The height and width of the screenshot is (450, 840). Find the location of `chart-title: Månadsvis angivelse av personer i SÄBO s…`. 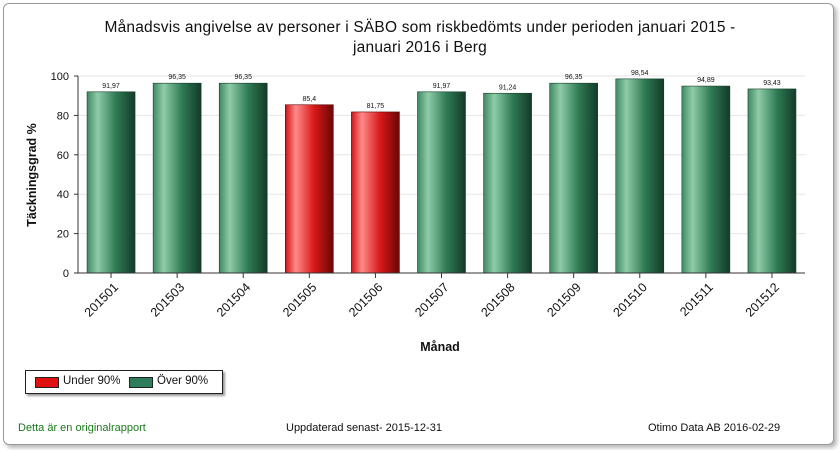

chart-title: Månadsvis angivelse av personer i SÄBO s… is located at coordinates (420, 38).